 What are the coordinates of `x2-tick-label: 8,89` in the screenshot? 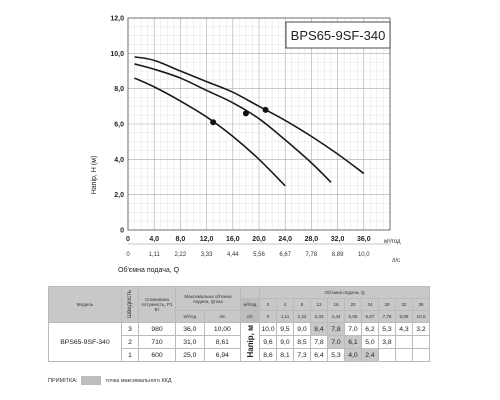 It's located at (338, 255).